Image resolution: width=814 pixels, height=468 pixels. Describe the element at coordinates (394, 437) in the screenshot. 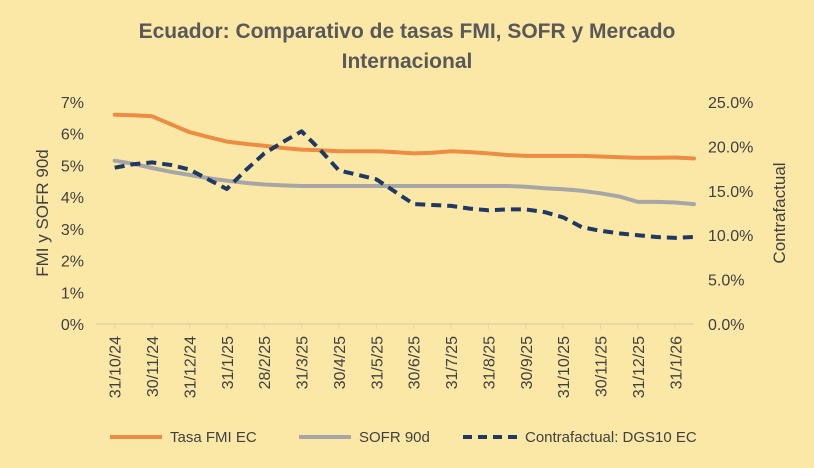

I see `legend-label-sofr: SOFR 90d` at that location.